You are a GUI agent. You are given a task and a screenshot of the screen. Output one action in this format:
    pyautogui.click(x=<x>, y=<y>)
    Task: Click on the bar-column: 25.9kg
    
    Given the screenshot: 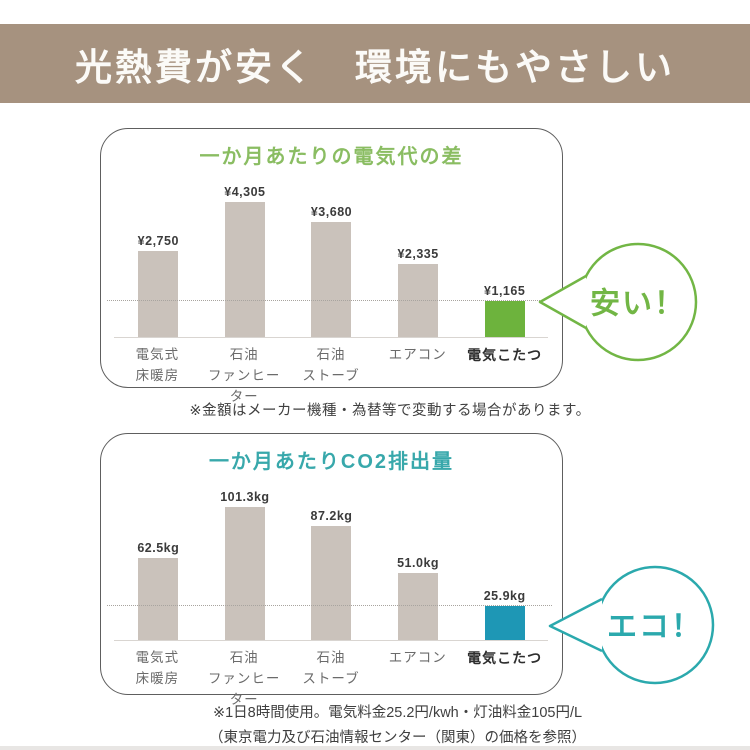 What is the action you would take?
    pyautogui.click(x=504, y=614)
    